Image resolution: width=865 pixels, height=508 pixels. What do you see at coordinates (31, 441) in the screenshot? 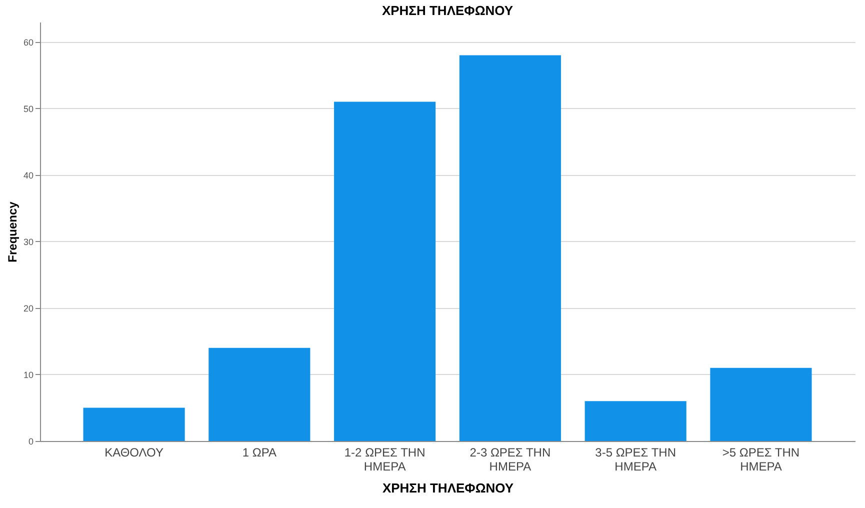
I see `y-tick-label: 0` at bounding box center [31, 441].